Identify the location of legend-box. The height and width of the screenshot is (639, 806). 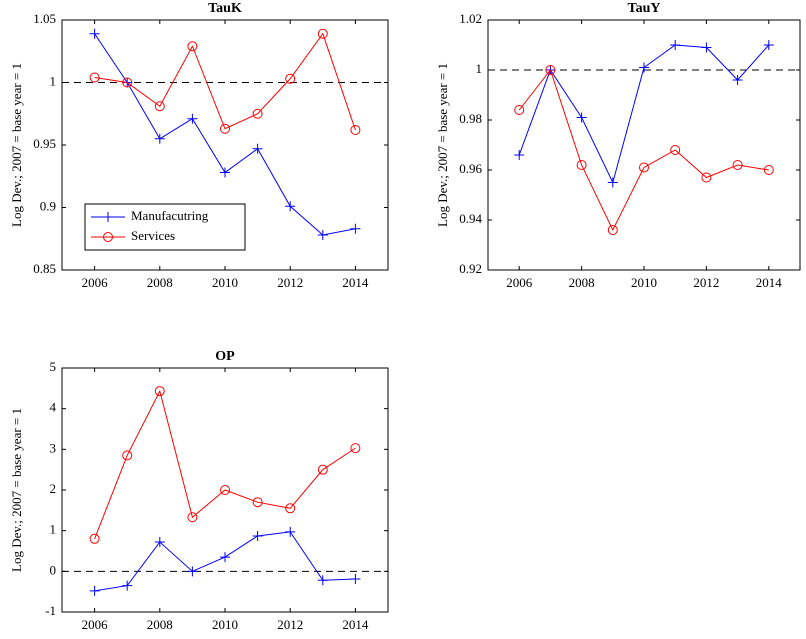
(165, 227).